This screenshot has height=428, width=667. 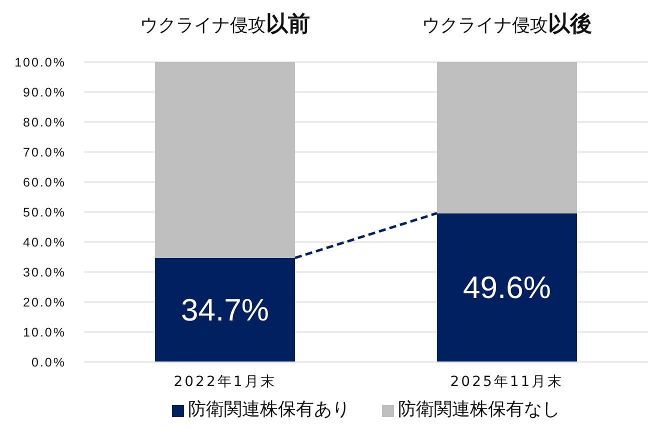 I want to click on legend-label: 防衛関連株保有なし, so click(x=479, y=409).